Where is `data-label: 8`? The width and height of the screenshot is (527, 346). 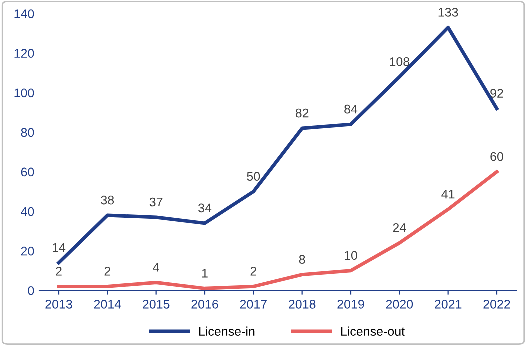
data-label: 8 is located at coordinates (302, 259).